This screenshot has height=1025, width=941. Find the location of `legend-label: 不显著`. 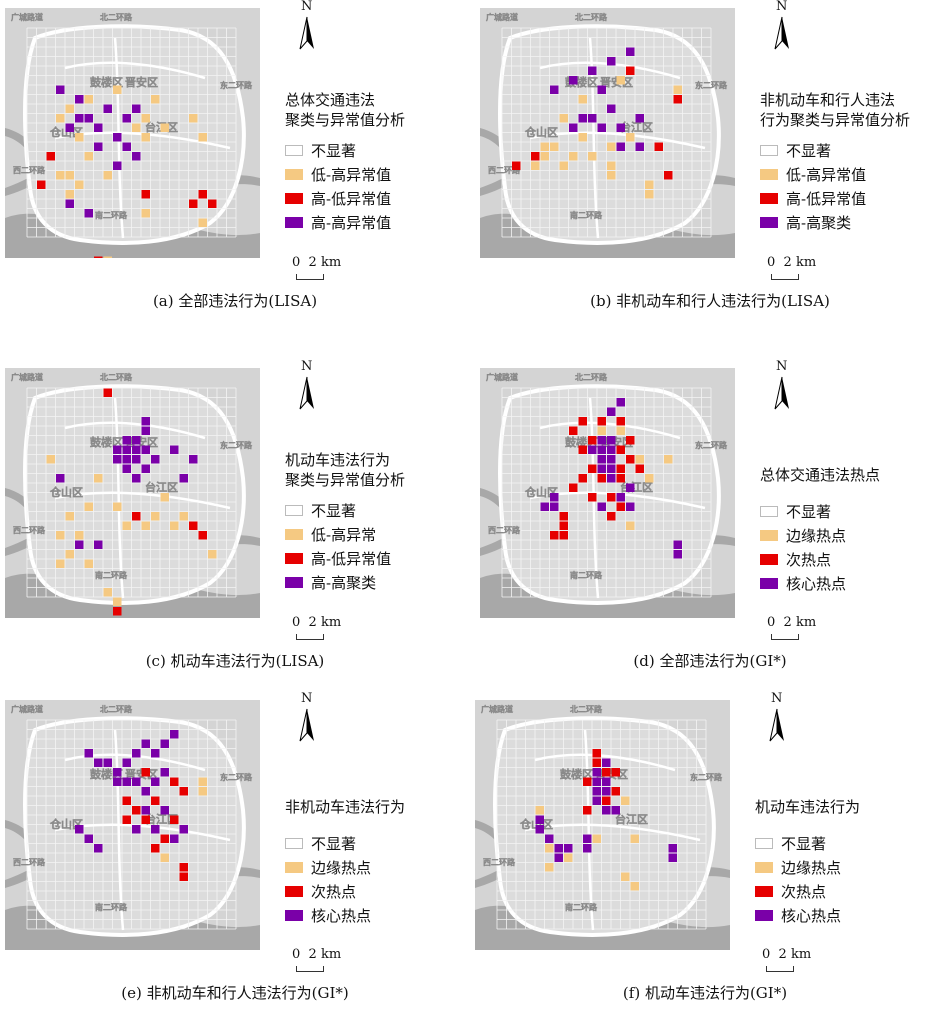

legend-label: 不显著 is located at coordinates (804, 843).